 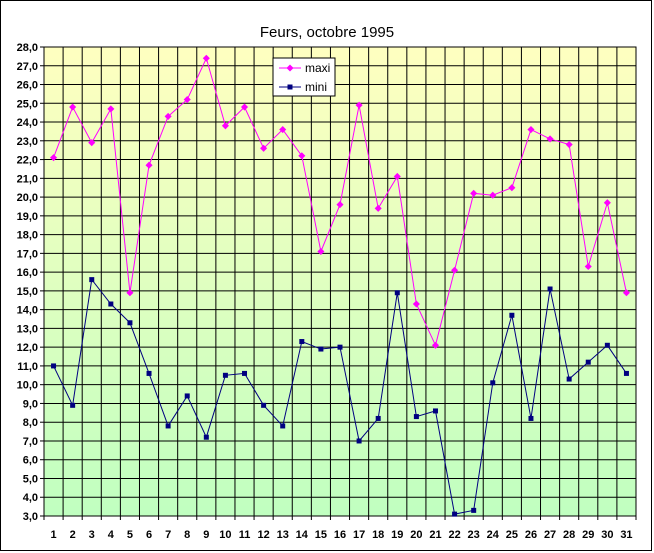 What do you see at coordinates (493, 535) in the screenshot?
I see `x-tick-label: 24` at bounding box center [493, 535].